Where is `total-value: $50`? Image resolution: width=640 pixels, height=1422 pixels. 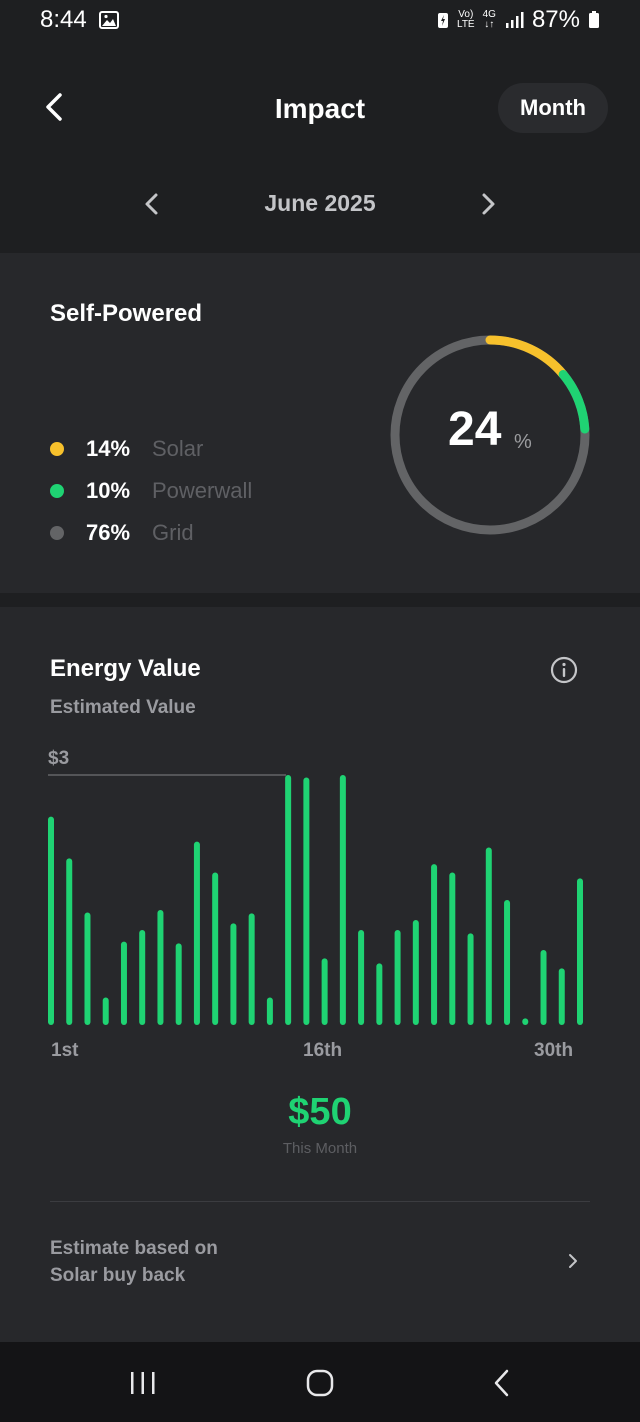
total-value: $50 is located at coordinates (320, 1112).